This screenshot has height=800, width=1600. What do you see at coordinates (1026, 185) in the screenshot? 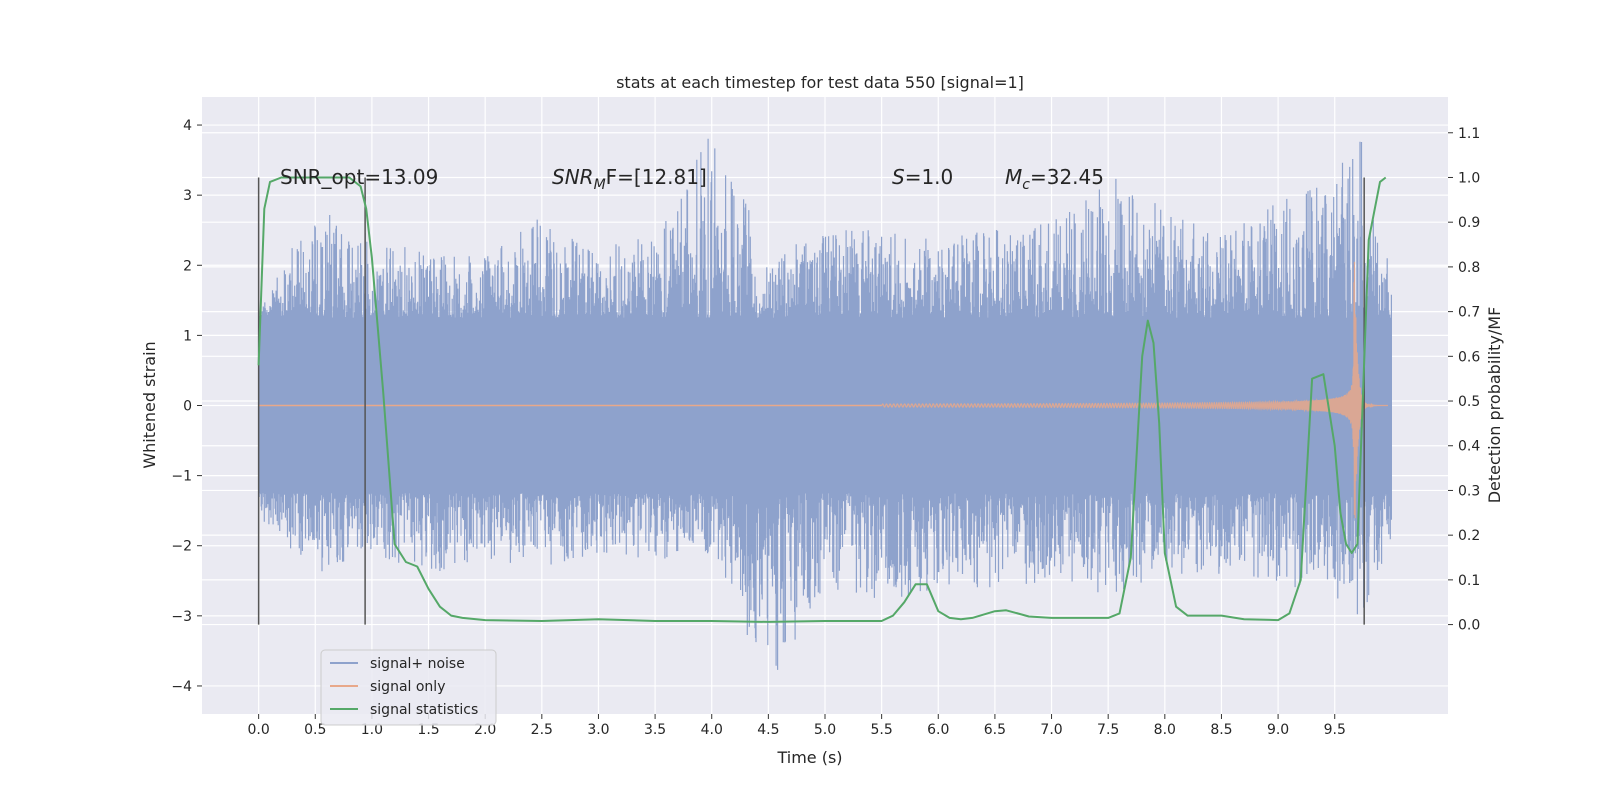
I see `mc-subscript: c` at bounding box center [1026, 185].